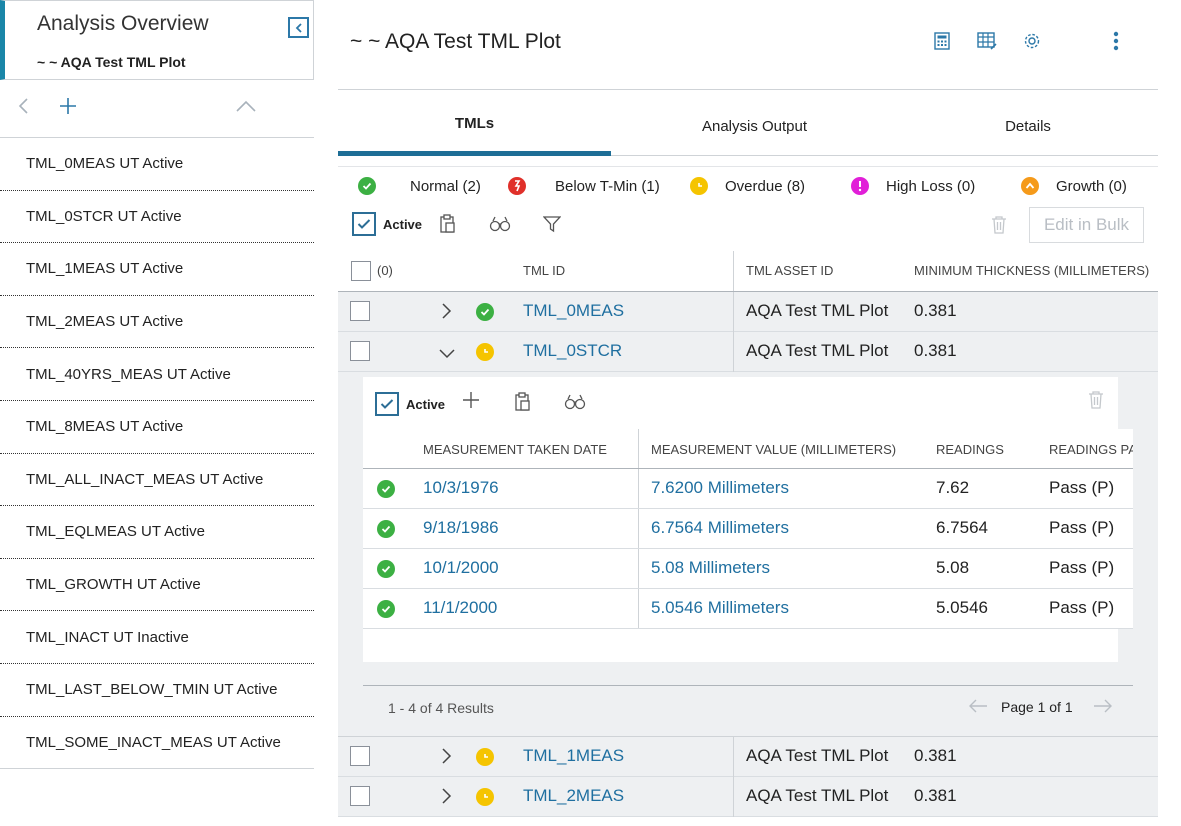 Image resolution: width=1181 pixels, height=826 pixels. I want to click on list-item: TML_GROWTH UT Active, so click(157, 585).